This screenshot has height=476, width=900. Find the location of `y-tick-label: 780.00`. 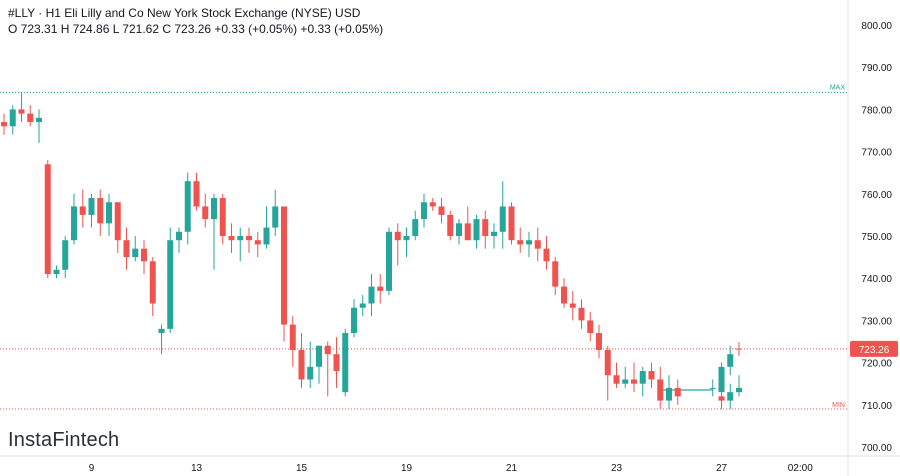

y-tick-label: 780.00 is located at coordinates (876, 110).